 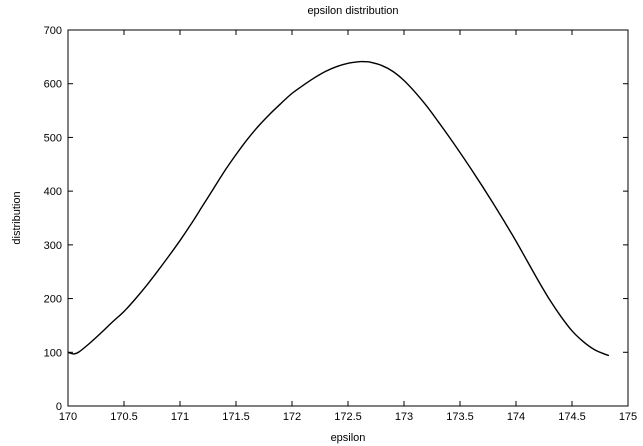 What do you see at coordinates (572, 417) in the screenshot?
I see `x-tick-label: 174.5` at bounding box center [572, 417].